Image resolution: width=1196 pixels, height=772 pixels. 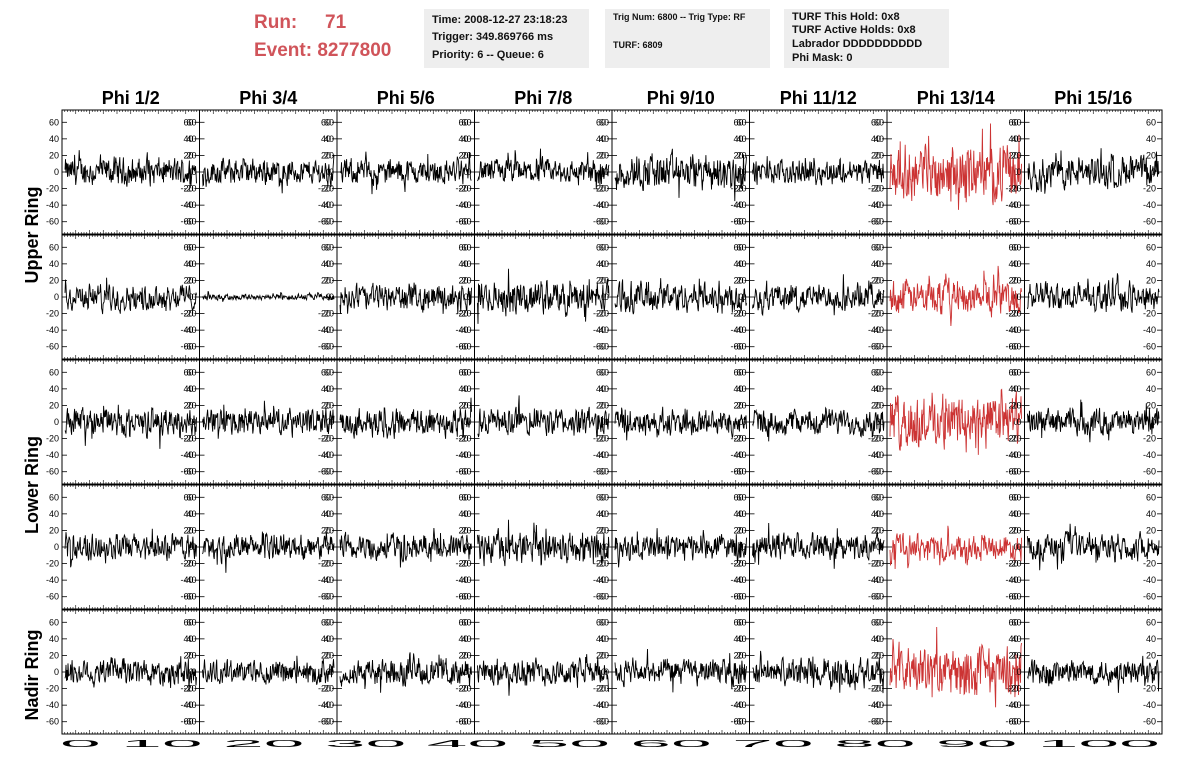 I want to click on row-label: Nadir Ring, so click(x=32, y=674).